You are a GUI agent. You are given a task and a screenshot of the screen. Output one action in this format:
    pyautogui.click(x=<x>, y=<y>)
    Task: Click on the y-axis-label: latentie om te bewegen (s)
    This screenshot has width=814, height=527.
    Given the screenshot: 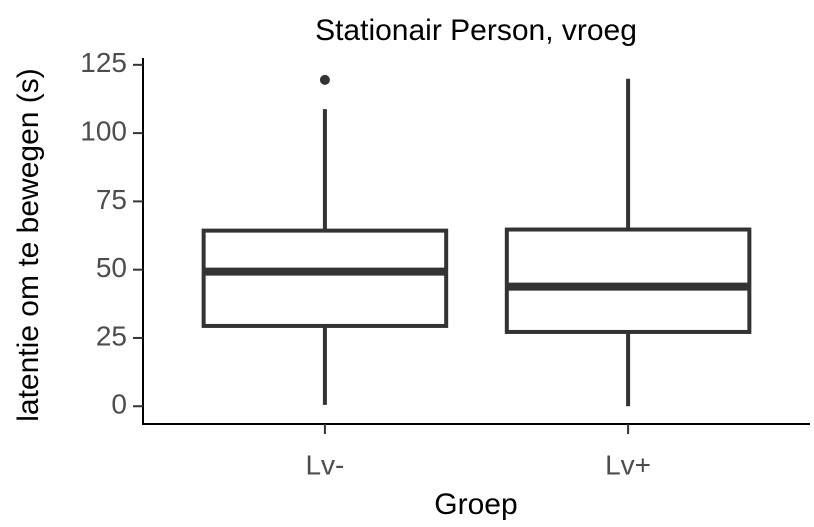 What is the action you would take?
    pyautogui.click(x=28, y=245)
    